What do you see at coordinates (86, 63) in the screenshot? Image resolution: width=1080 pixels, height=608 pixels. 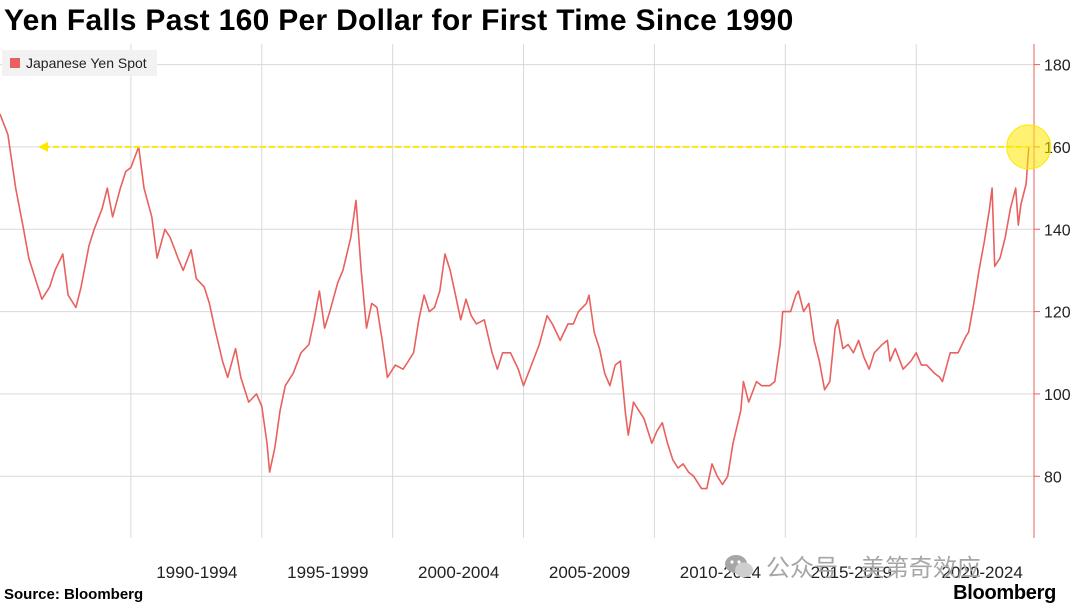 I see `legend-label: Japanese Yen Spot` at bounding box center [86, 63].